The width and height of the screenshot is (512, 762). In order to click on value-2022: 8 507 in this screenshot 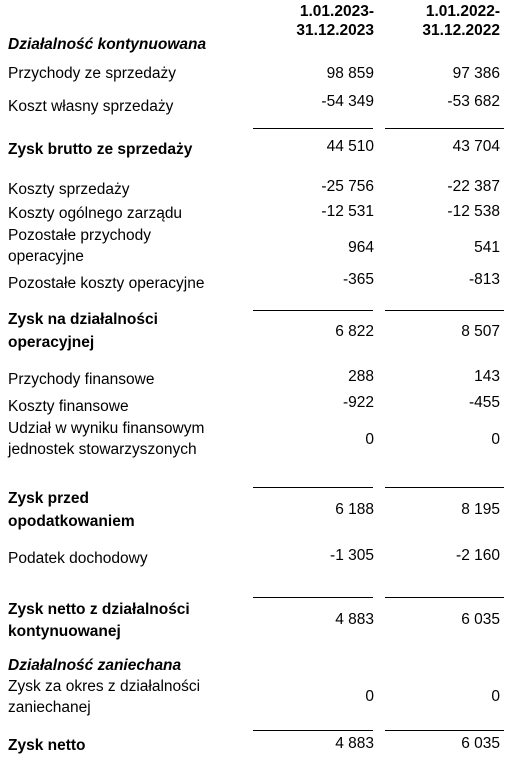, I will do `click(480, 331)`.